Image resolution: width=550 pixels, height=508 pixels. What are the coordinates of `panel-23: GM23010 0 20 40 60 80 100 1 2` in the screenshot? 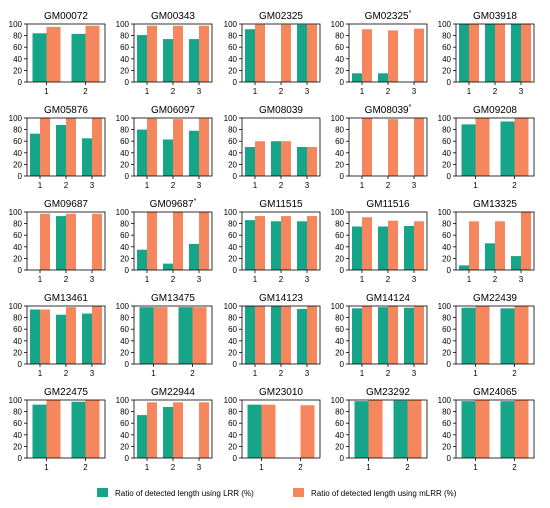 It's located at (272, 429).